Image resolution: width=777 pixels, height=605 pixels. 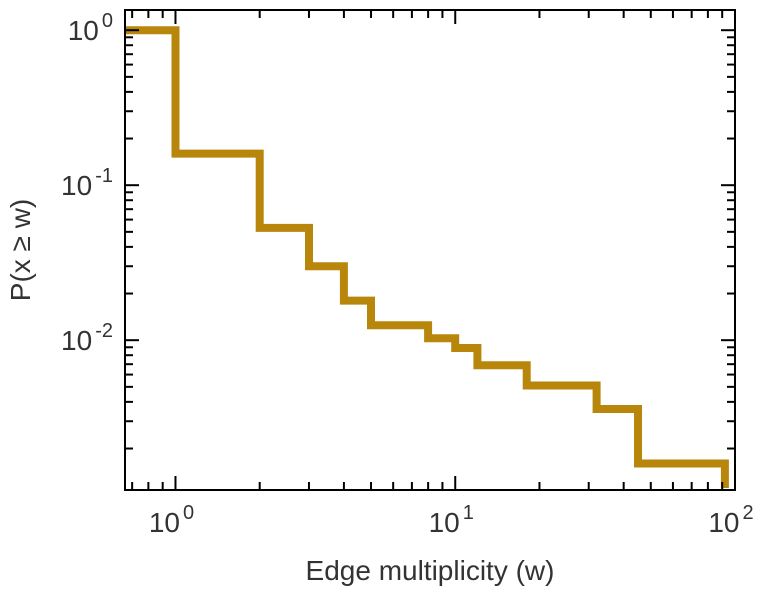 I want to click on y-tick-label: 10 0, so click(x=90, y=28).